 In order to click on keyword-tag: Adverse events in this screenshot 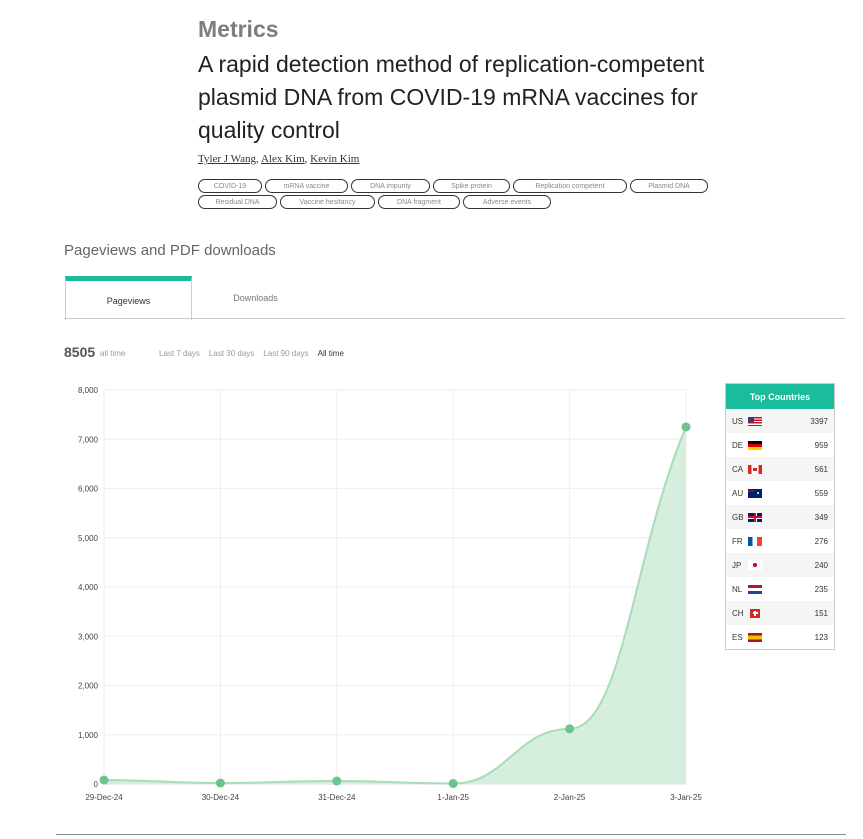, I will do `click(507, 202)`.